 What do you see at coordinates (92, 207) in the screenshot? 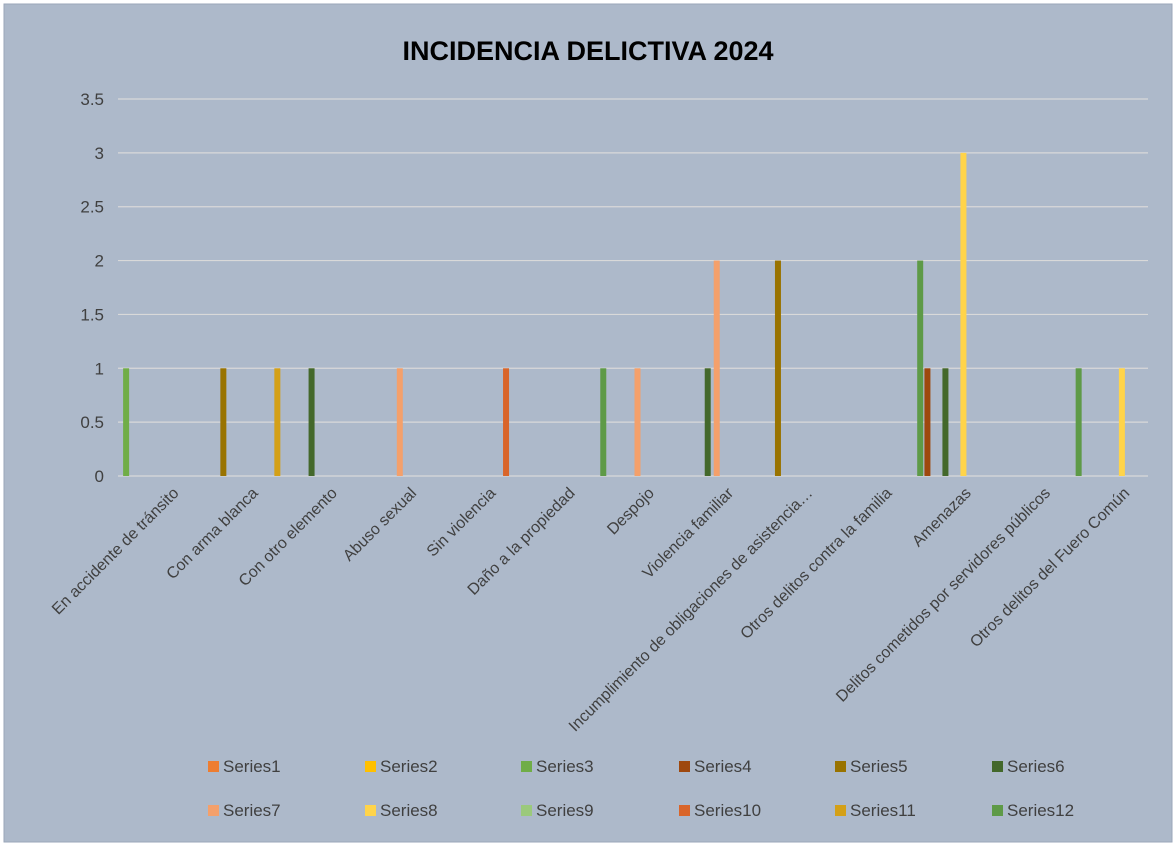
I see `y-tick-label: 2.5` at bounding box center [92, 207].